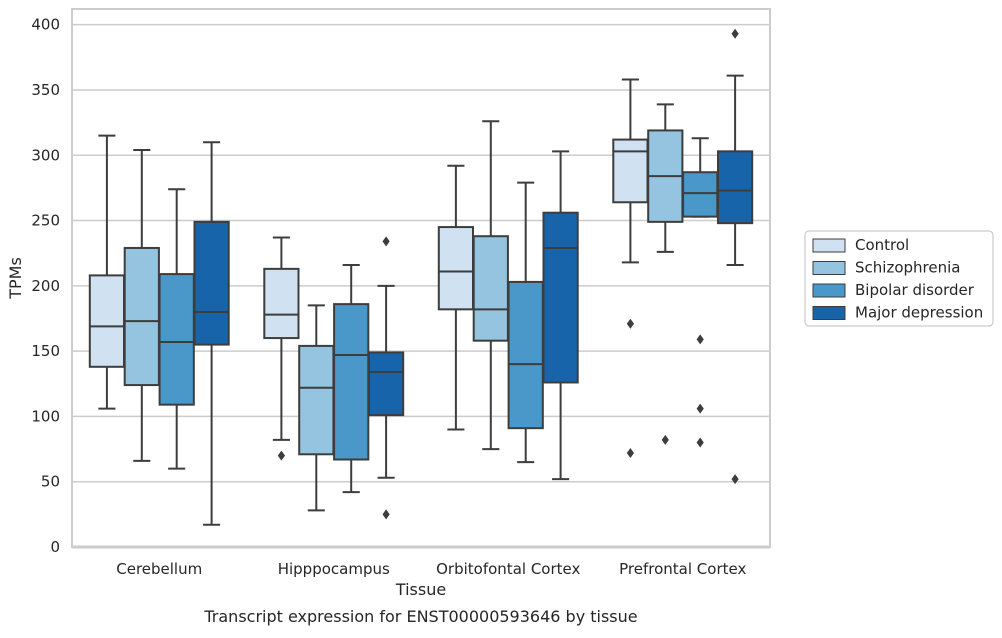 Image resolution: width=1002 pixels, height=638 pixels. What do you see at coordinates (919, 313) in the screenshot?
I see `legend-label: Major depression` at bounding box center [919, 313].